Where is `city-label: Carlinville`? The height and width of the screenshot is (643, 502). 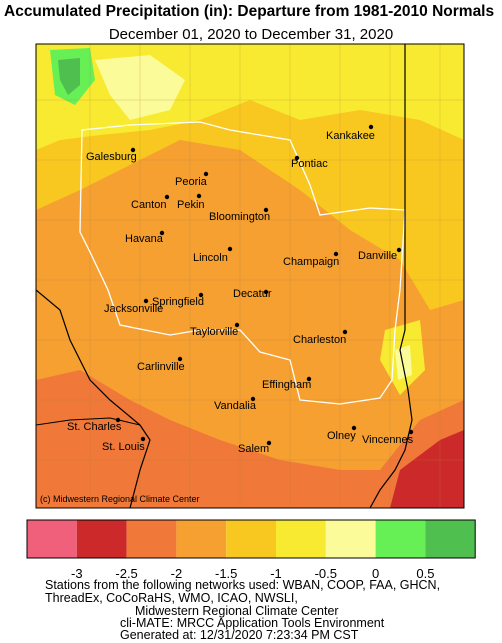 city-label: Carlinville is located at coordinates (161, 367).